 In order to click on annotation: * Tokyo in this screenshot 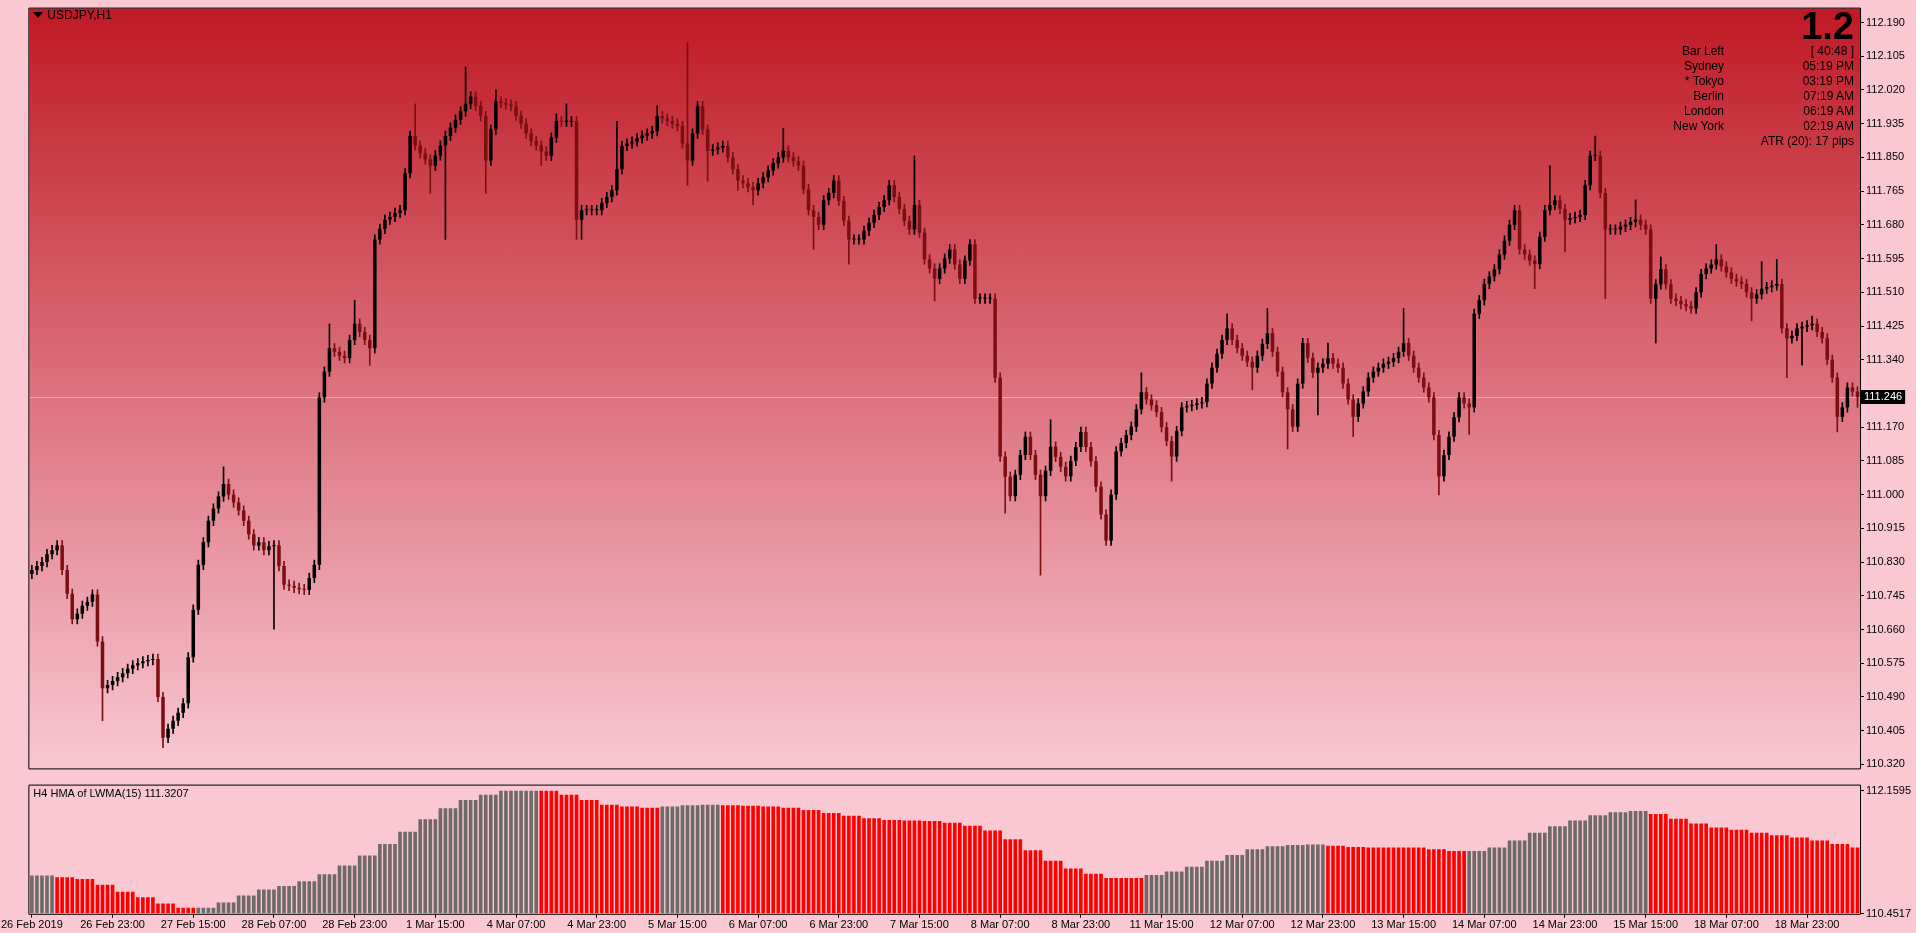, I will do `click(1703, 81)`.